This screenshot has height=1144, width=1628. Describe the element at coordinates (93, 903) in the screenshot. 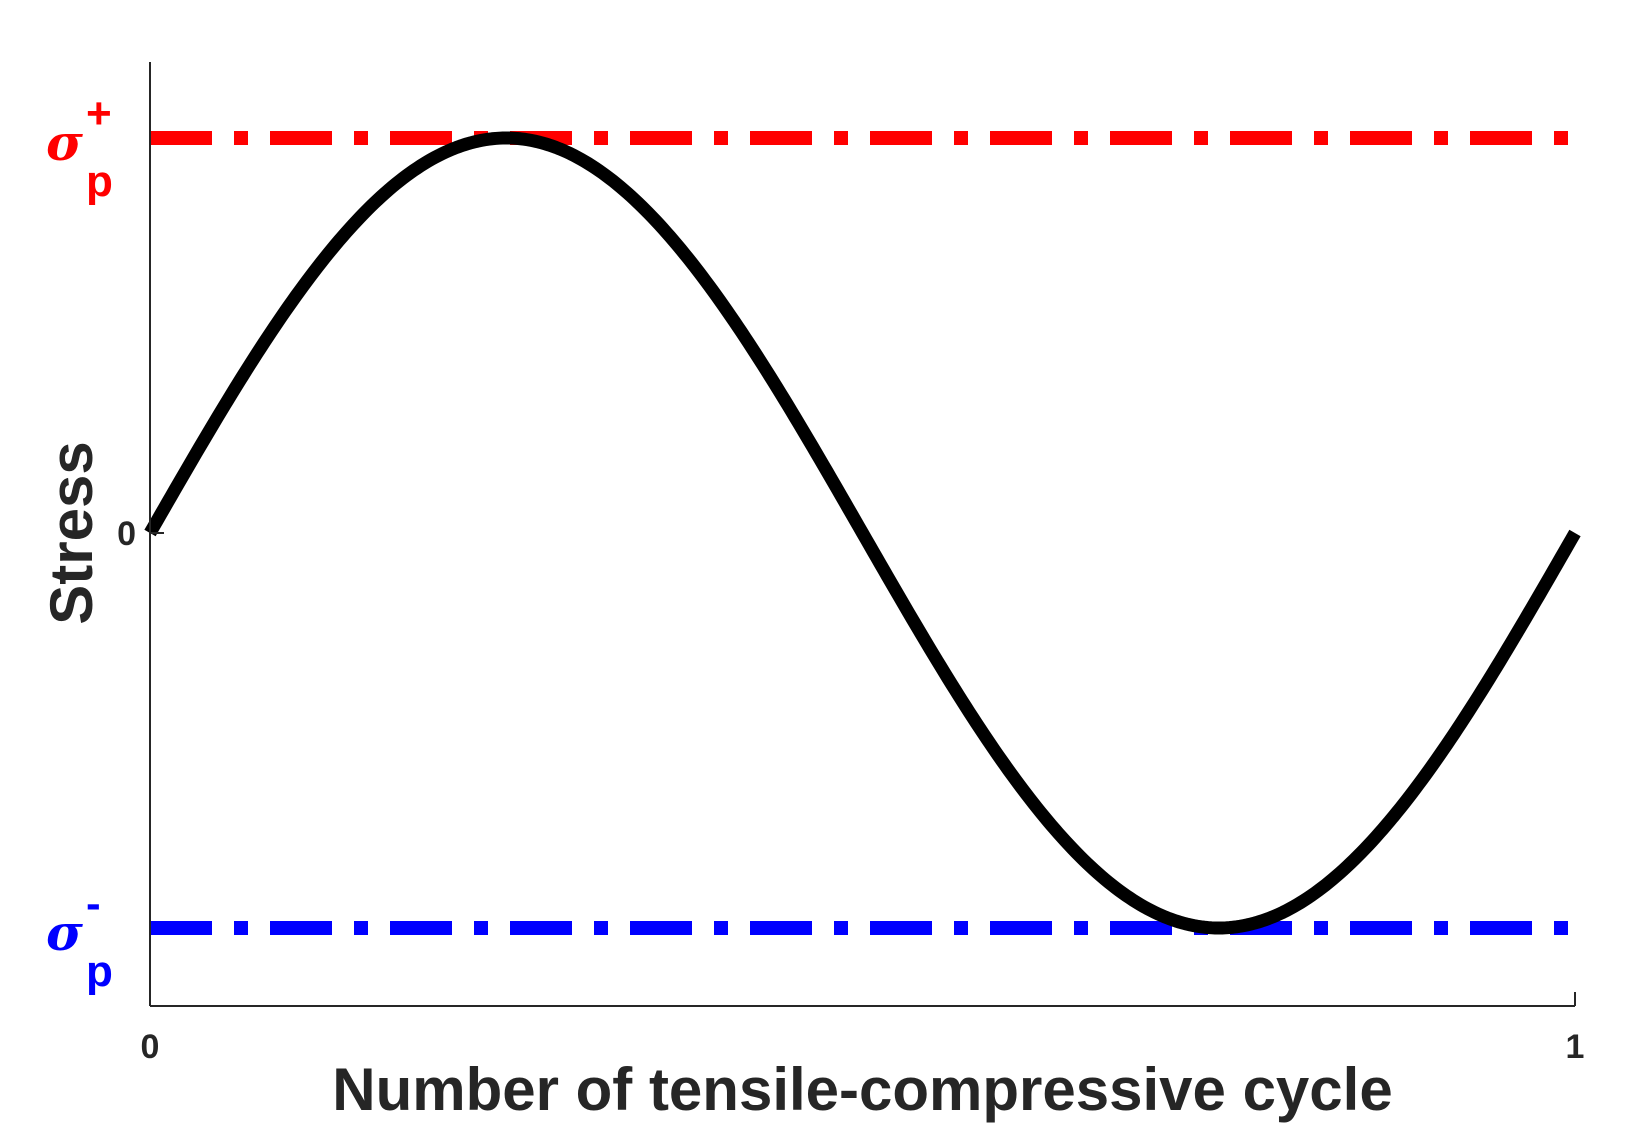

I see `reference-label-superscript: -` at that location.